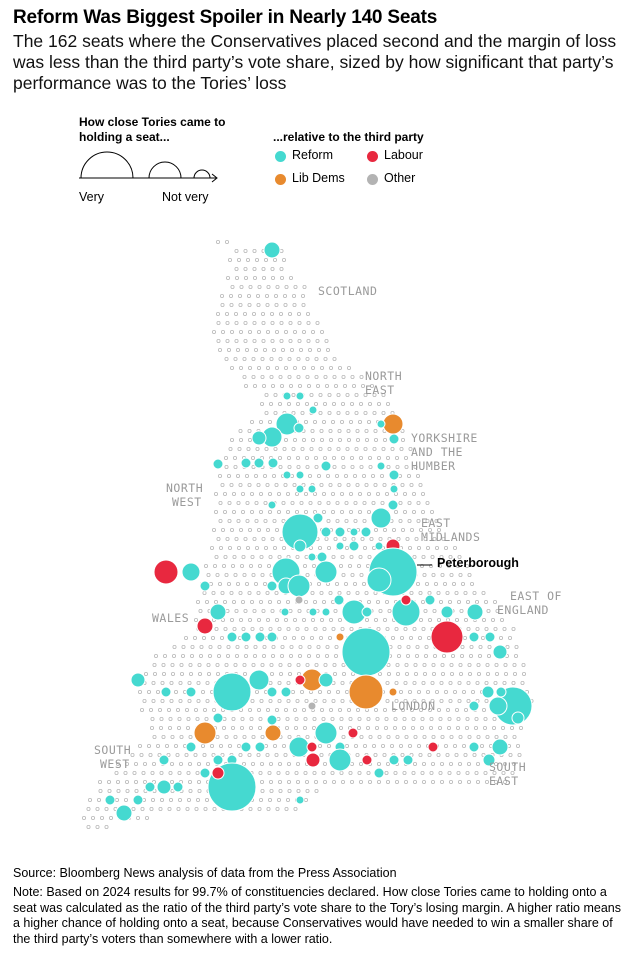  I want to click on seat-bubble-lib-dems, so click(273, 733).